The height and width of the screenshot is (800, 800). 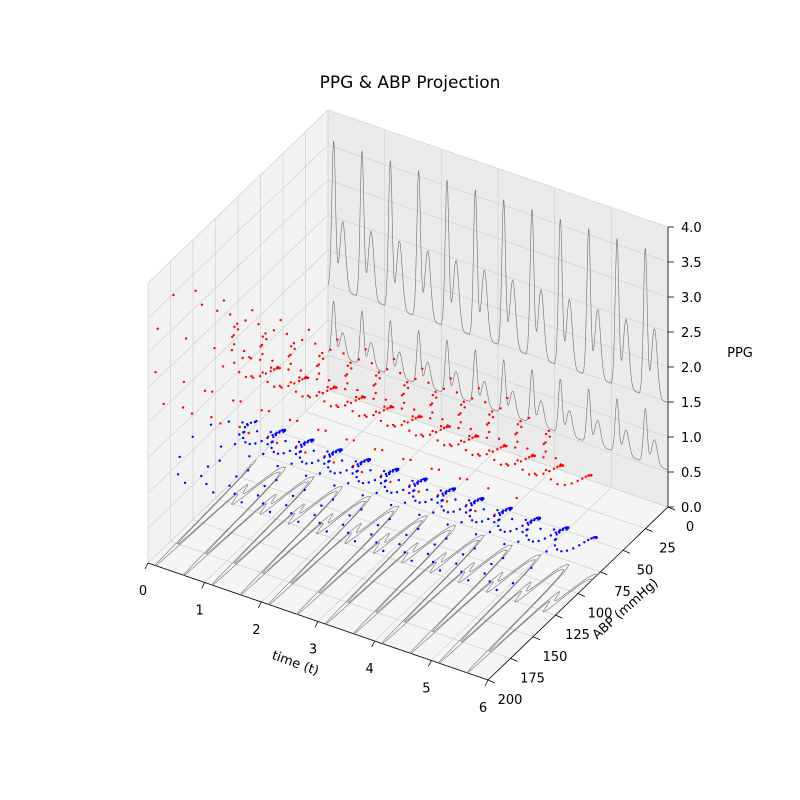 What do you see at coordinates (691, 508) in the screenshot?
I see `z-tick-label: 0.0` at bounding box center [691, 508].